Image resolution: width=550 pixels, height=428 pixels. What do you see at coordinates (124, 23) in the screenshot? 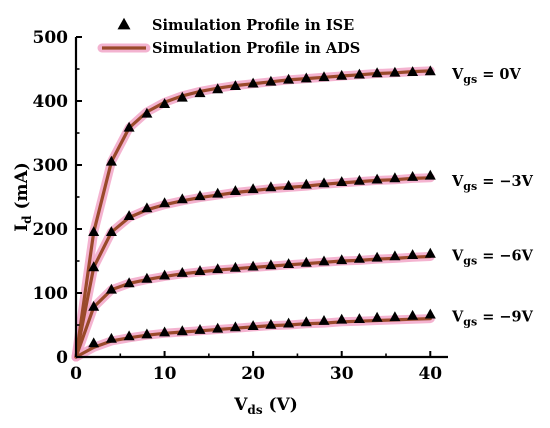
I see `legend-triangle-icon` at bounding box center [124, 23].